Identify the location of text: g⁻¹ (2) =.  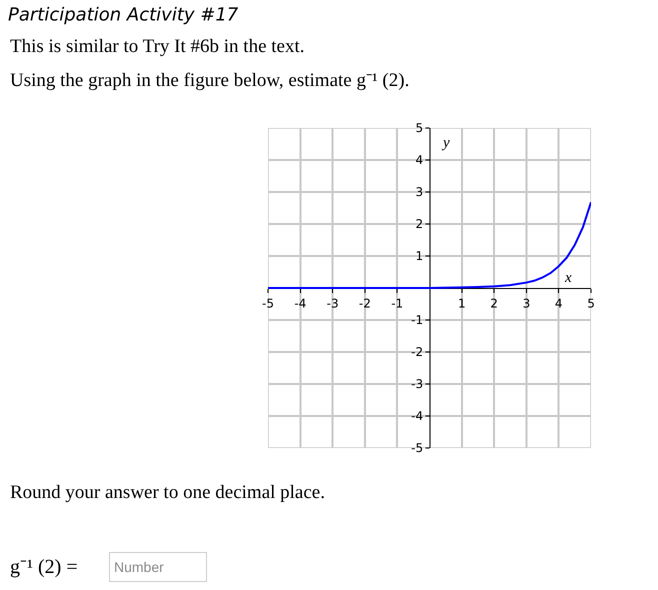
(44, 567).